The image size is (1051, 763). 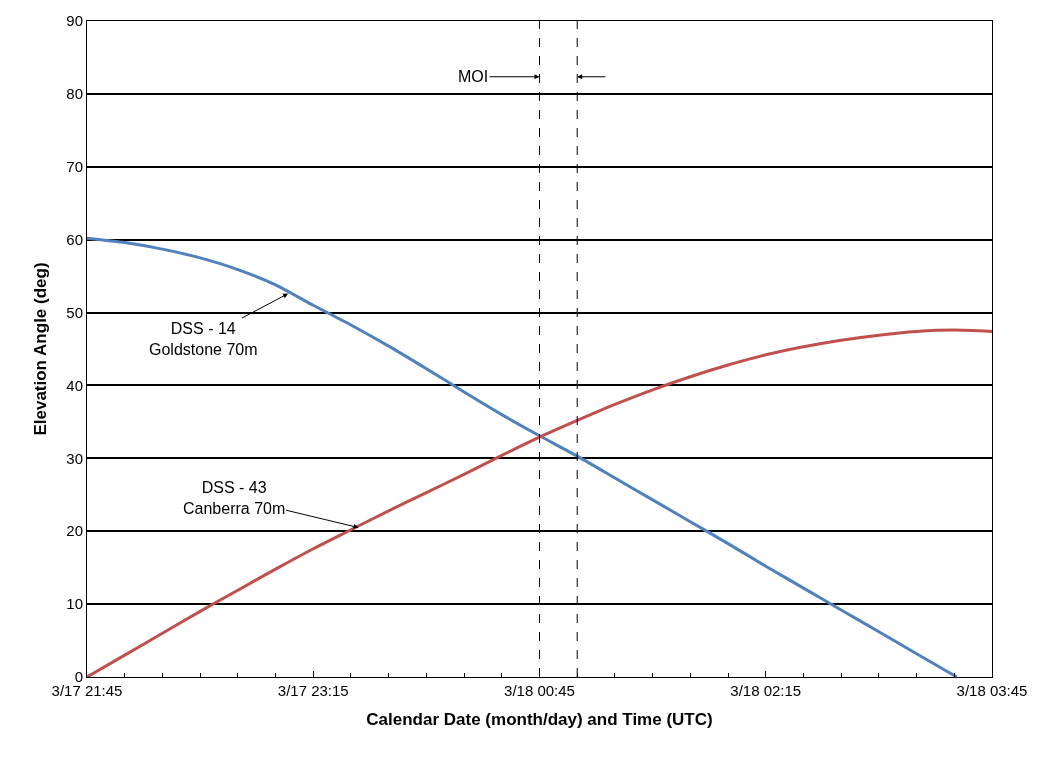 I want to click on y-axis-title: Elevation Angle (deg), so click(x=40, y=349).